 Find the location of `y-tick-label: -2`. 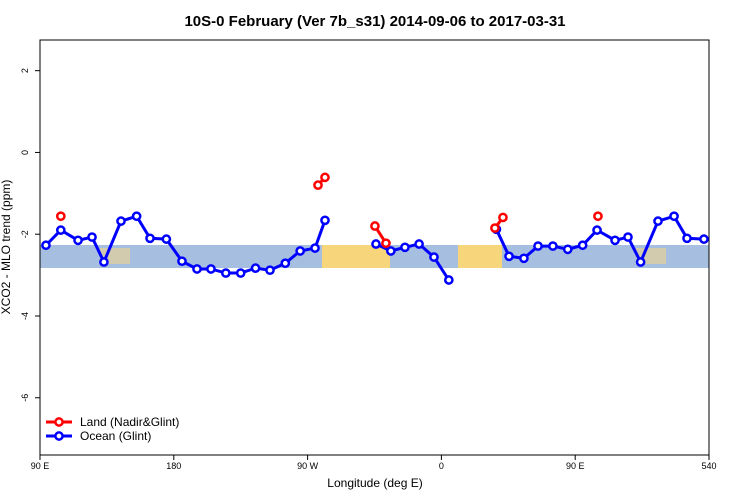

y-tick-label: -2 is located at coordinates (25, 234).